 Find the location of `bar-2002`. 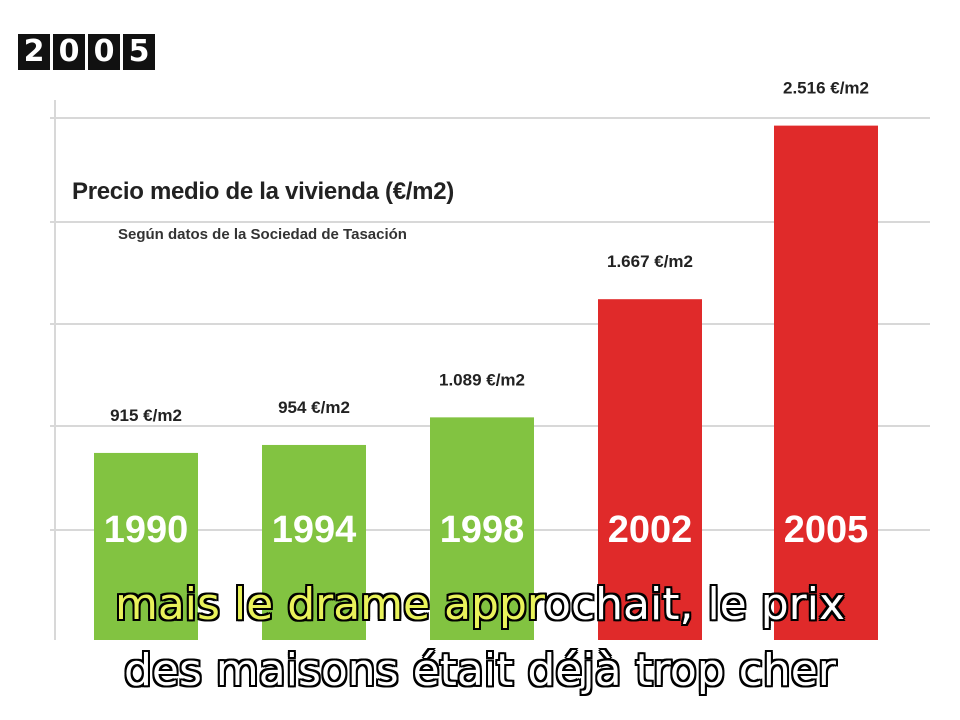

bar-2002 is located at coordinates (650, 469).